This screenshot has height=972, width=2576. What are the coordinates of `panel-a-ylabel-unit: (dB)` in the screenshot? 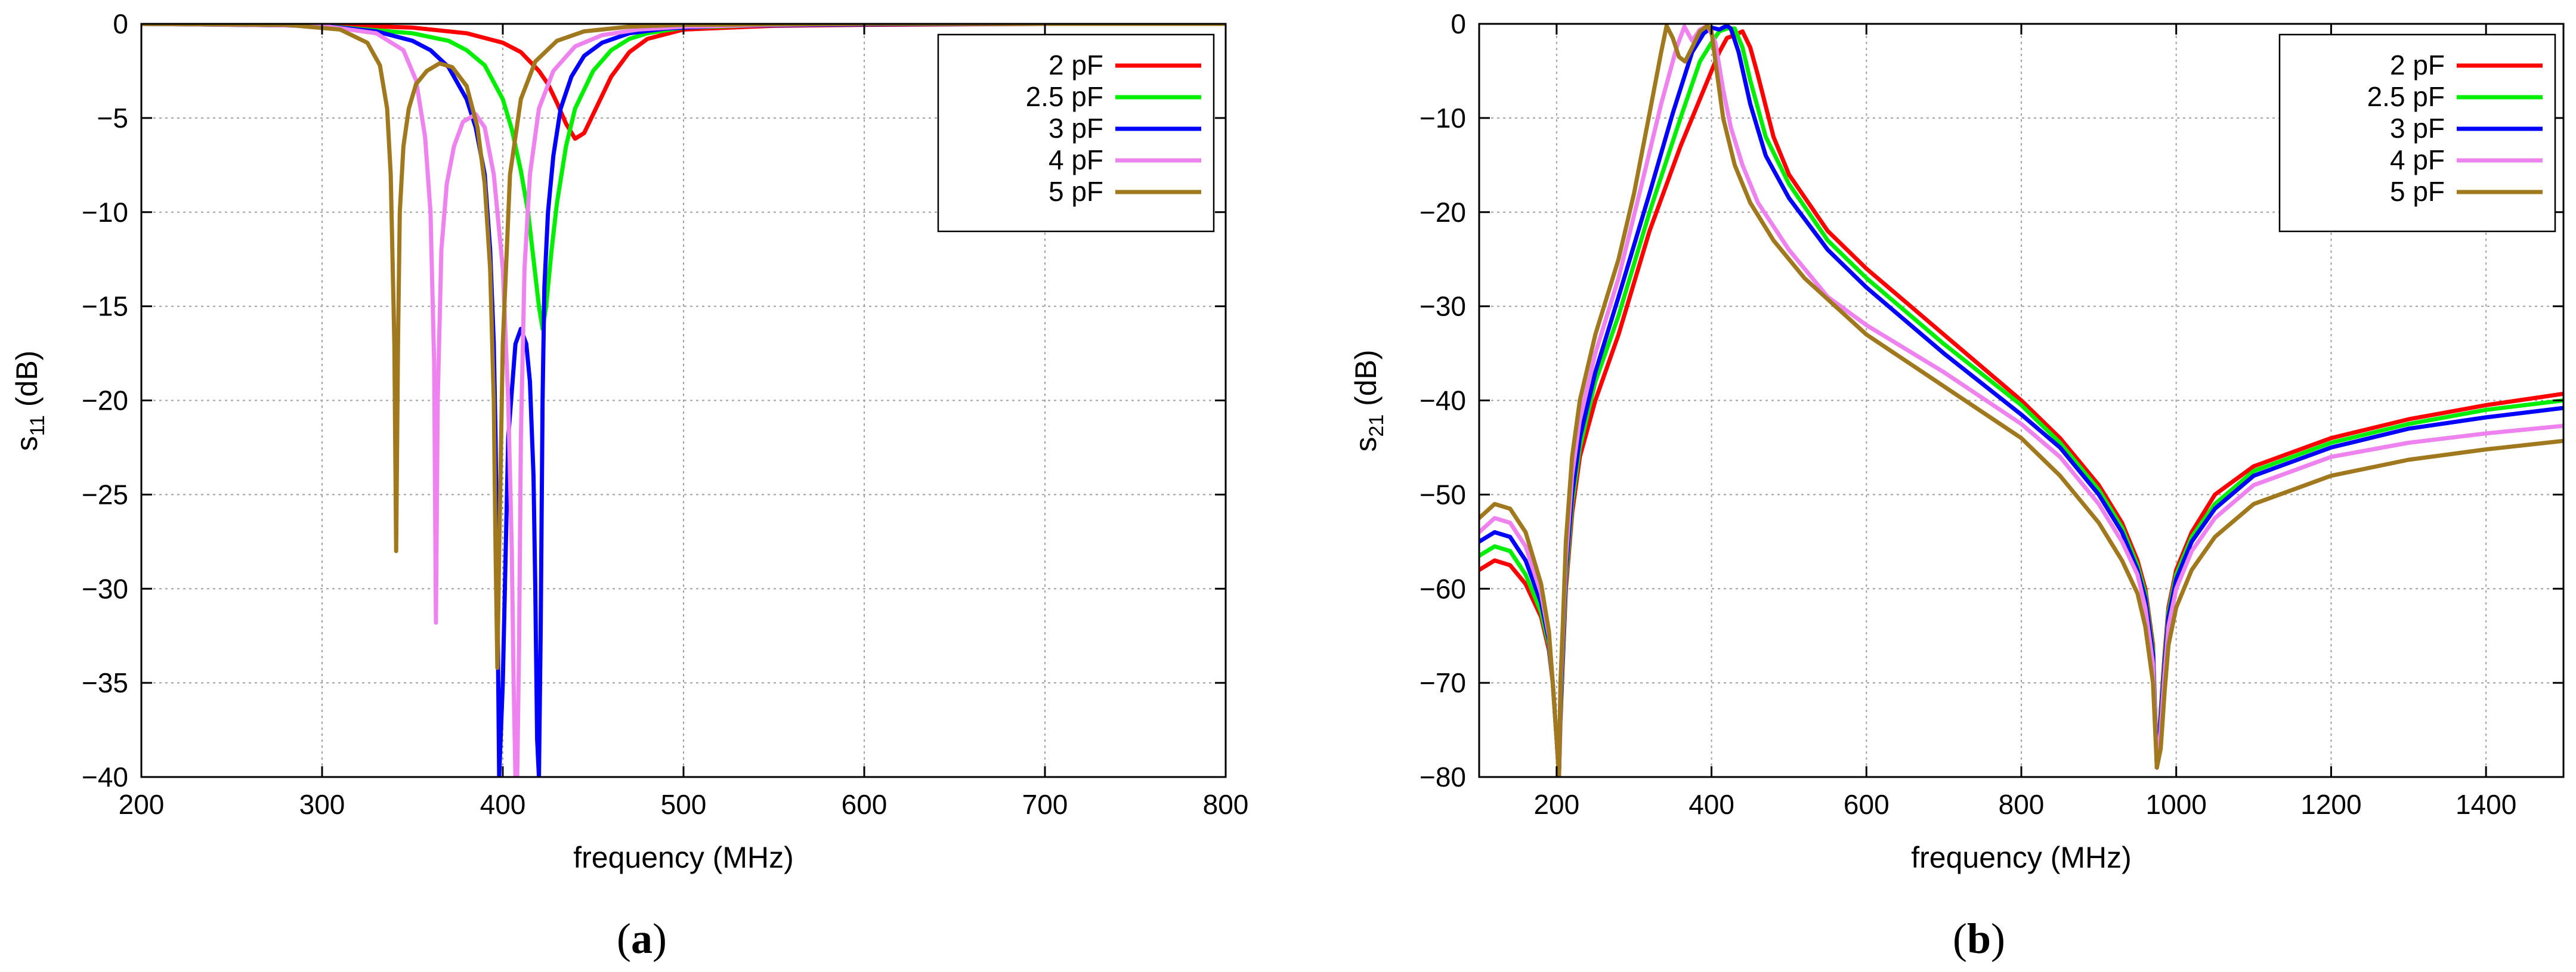 It's located at (27, 383).